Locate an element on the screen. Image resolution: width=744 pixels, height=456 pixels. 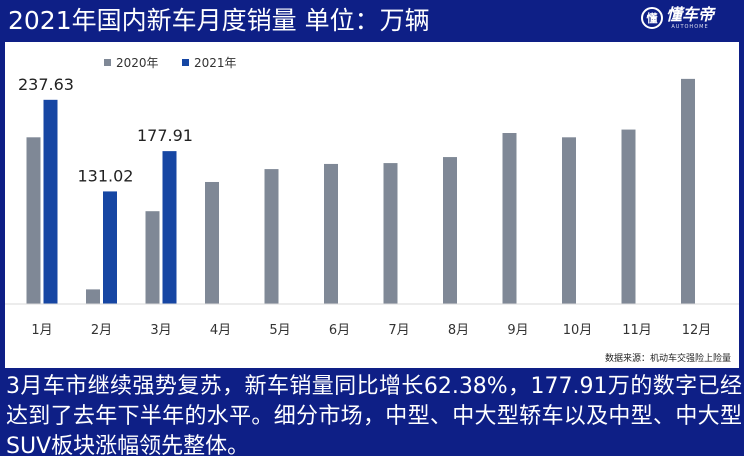
x-tick-label: 3月 is located at coordinates (160, 330).